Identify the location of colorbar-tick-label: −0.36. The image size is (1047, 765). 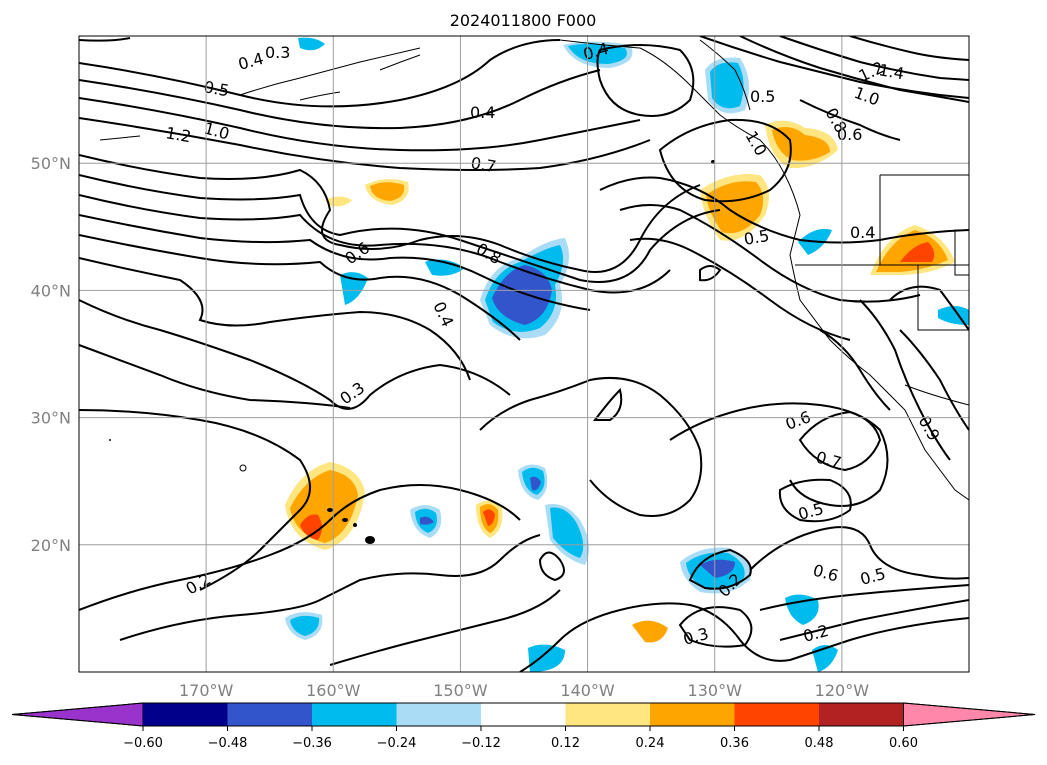
(312, 743).